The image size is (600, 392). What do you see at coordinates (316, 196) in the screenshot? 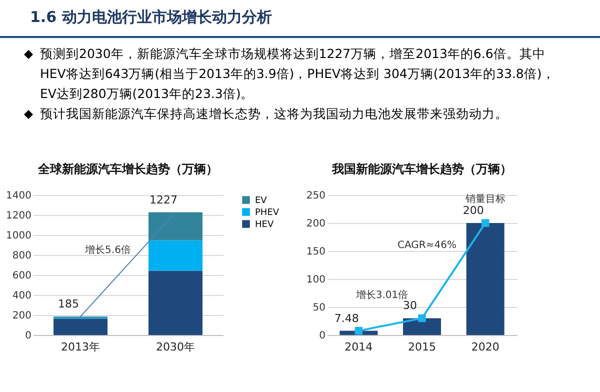
I see `y-tick-label: 250` at bounding box center [316, 196].